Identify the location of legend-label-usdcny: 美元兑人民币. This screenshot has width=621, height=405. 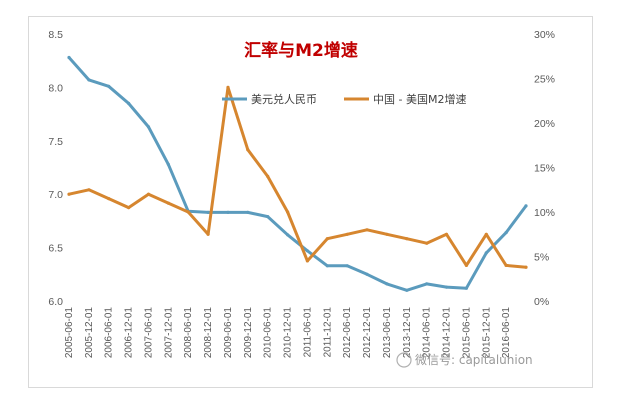
(284, 99).